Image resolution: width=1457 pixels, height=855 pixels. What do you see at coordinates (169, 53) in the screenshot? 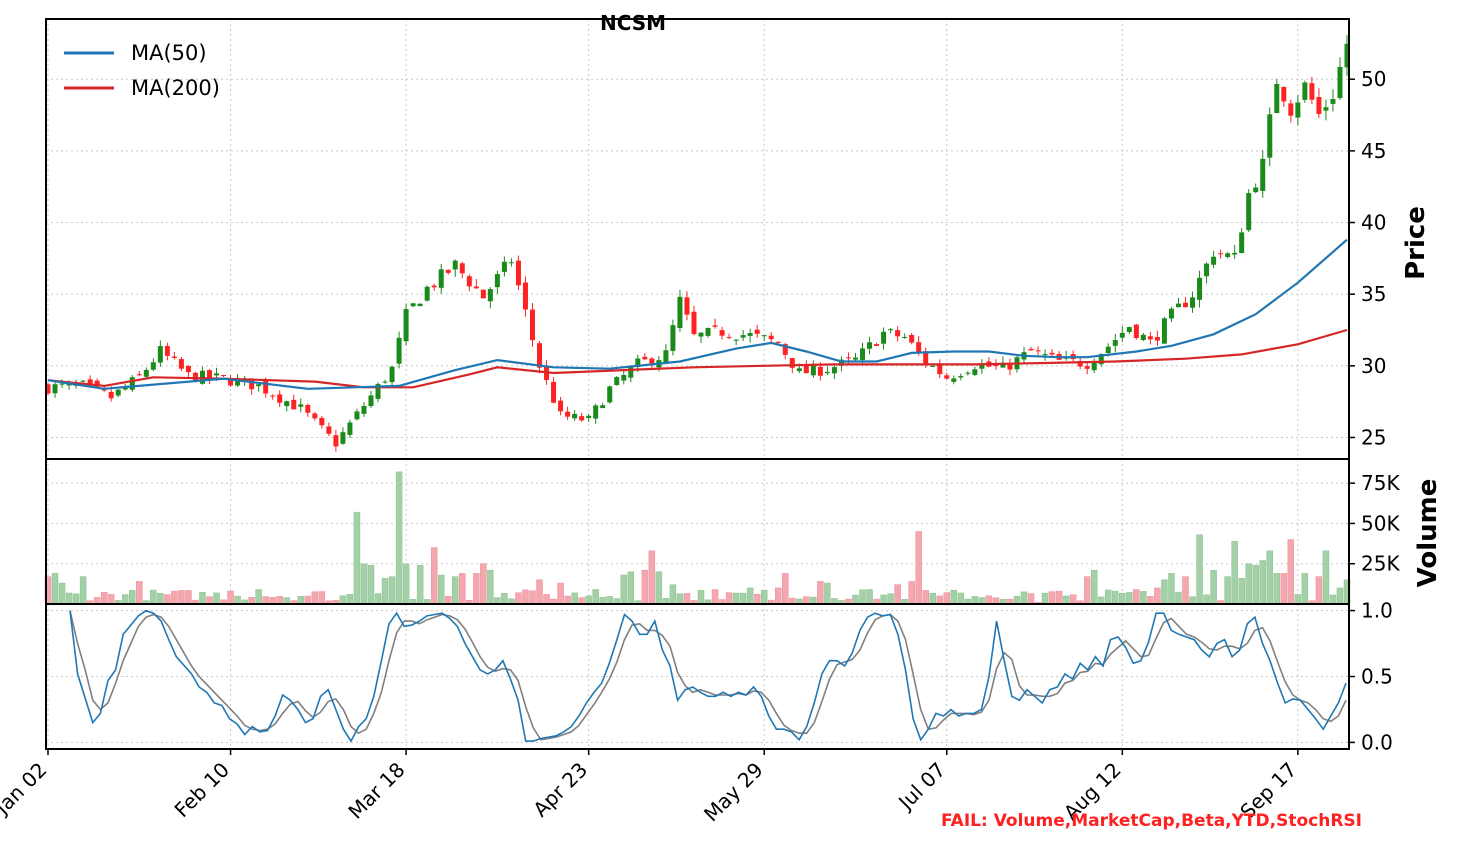
I see `legend-ma50-label: MA(50)` at bounding box center [169, 53].